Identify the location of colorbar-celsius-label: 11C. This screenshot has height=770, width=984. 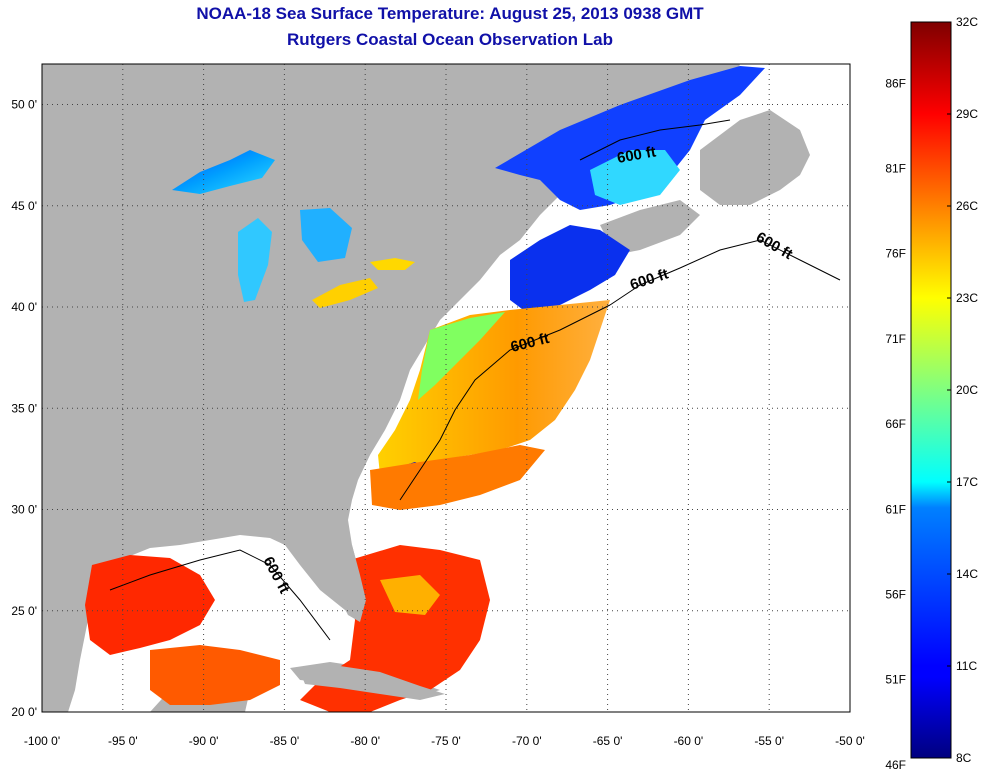
(966, 666).